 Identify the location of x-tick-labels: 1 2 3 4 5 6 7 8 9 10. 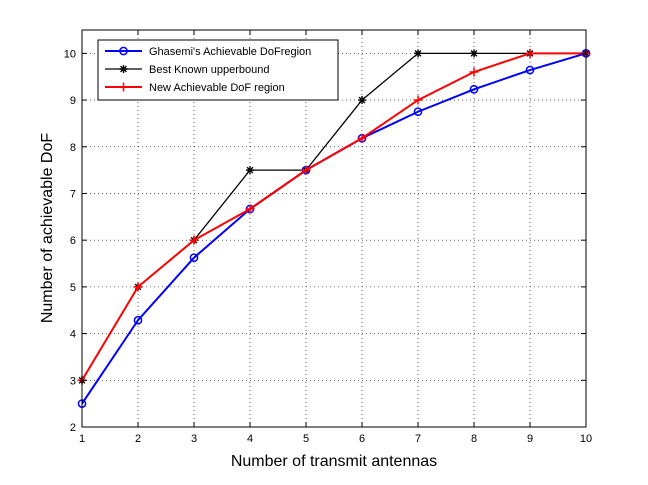
(335, 439).